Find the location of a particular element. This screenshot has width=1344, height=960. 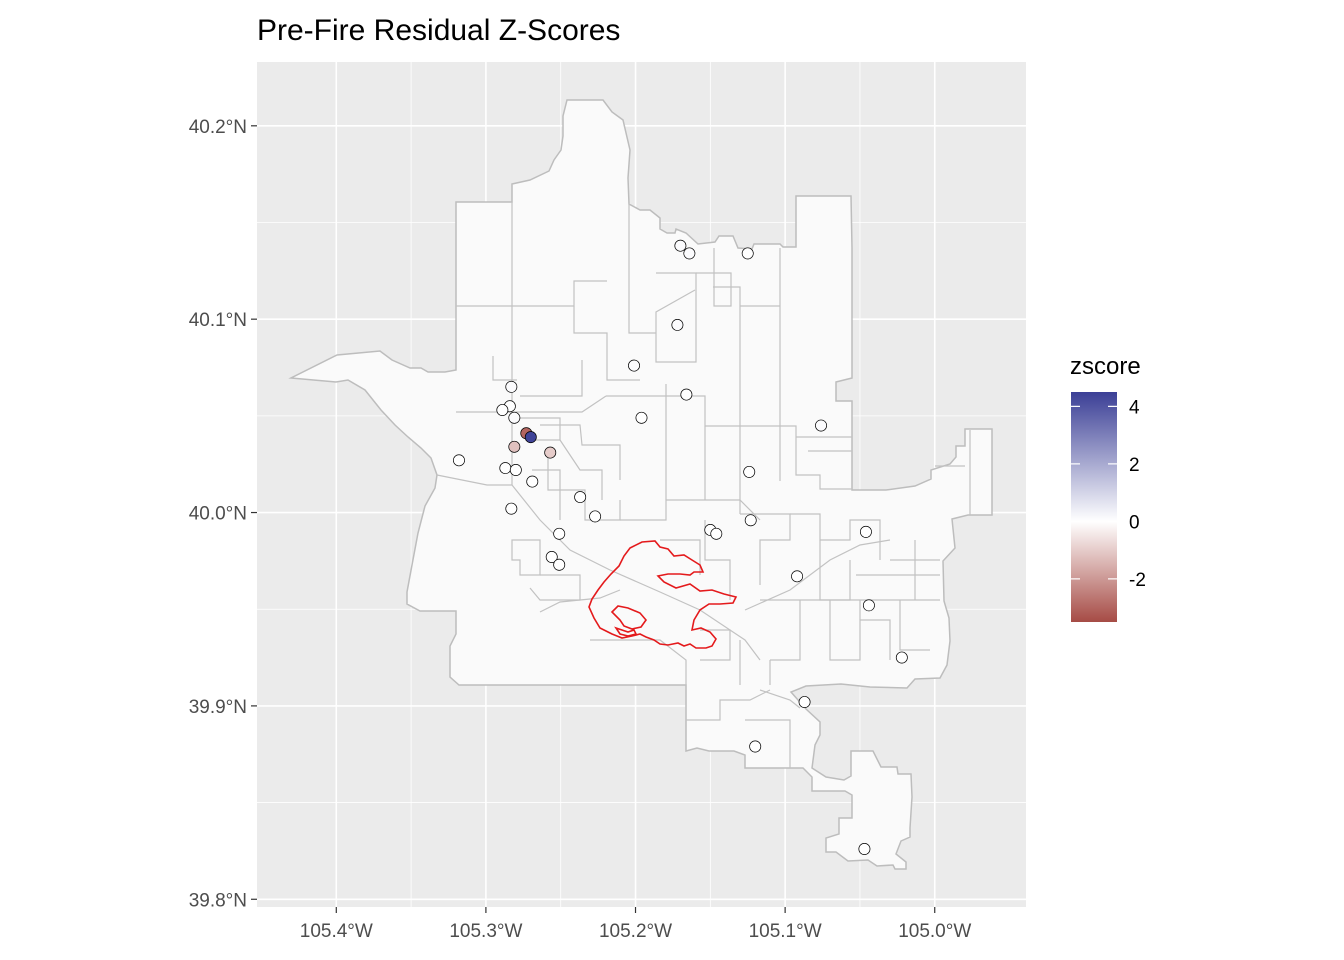

x-tick-label: 105.0°W is located at coordinates (934, 931).